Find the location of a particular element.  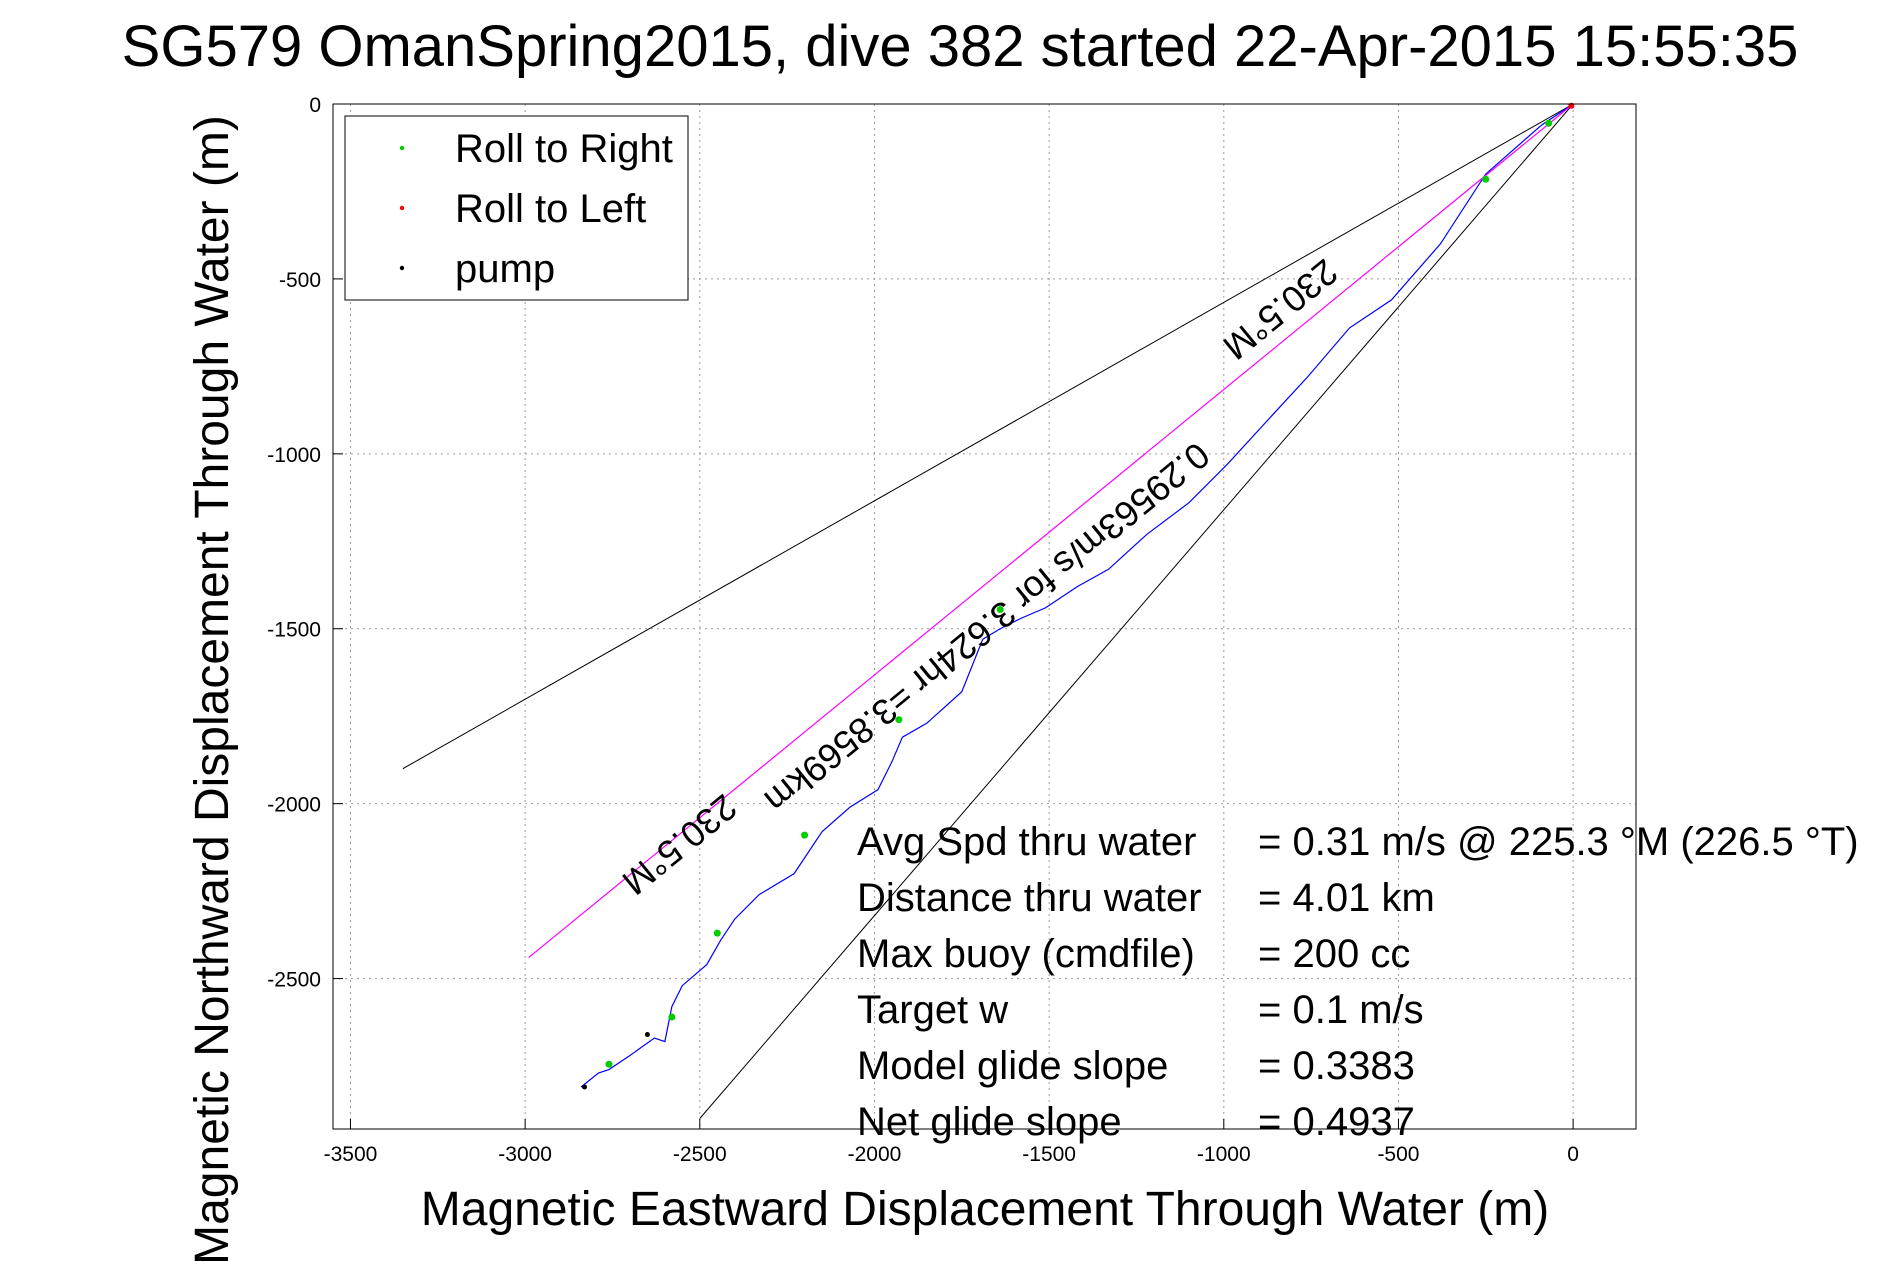

x-tick-label: -3500 is located at coordinates (351, 1154).